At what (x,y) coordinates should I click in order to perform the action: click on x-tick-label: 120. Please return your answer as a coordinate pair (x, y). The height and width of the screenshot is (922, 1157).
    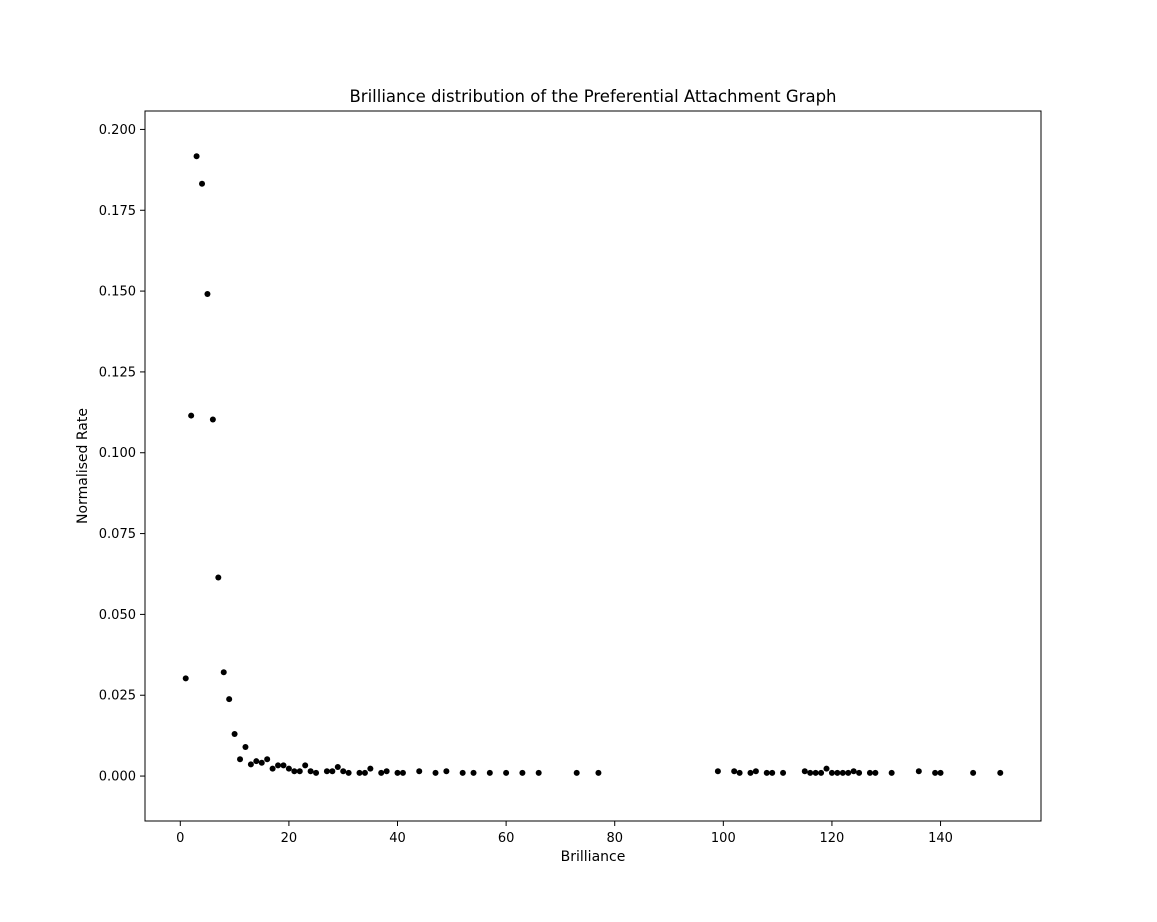
    Looking at the image, I should click on (832, 838).